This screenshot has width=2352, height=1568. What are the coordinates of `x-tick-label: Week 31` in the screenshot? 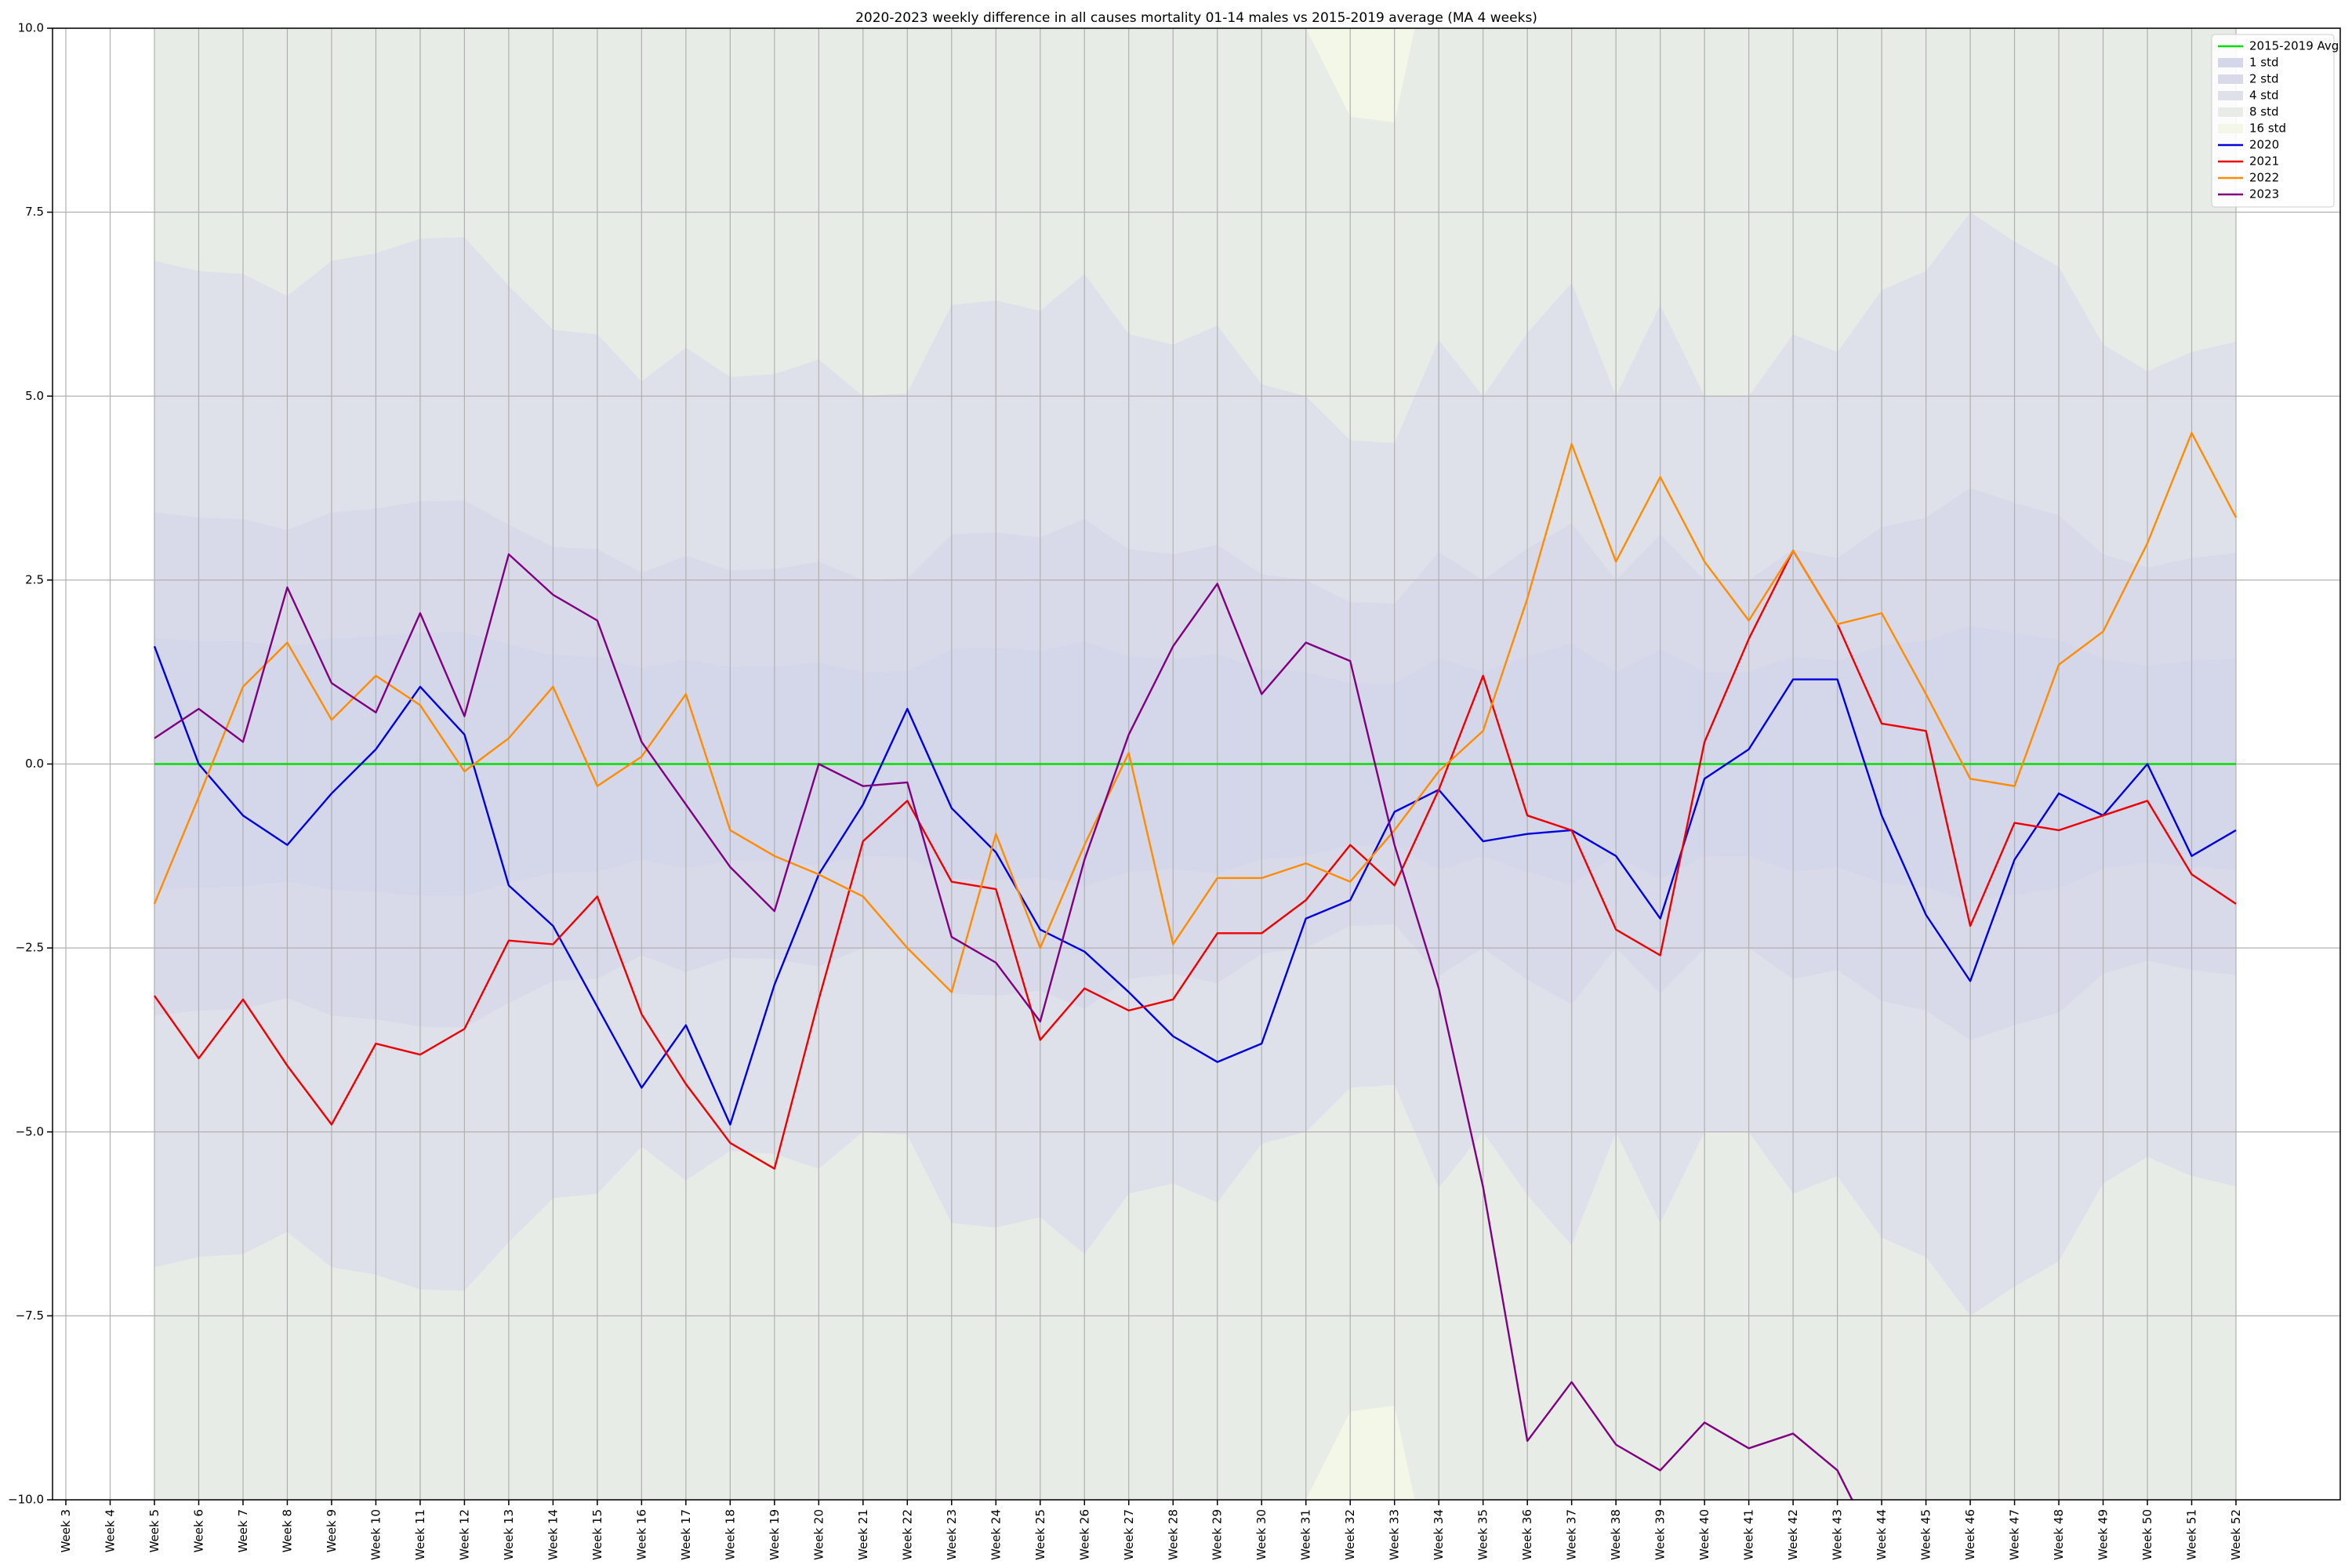 It's located at (1306, 1534).